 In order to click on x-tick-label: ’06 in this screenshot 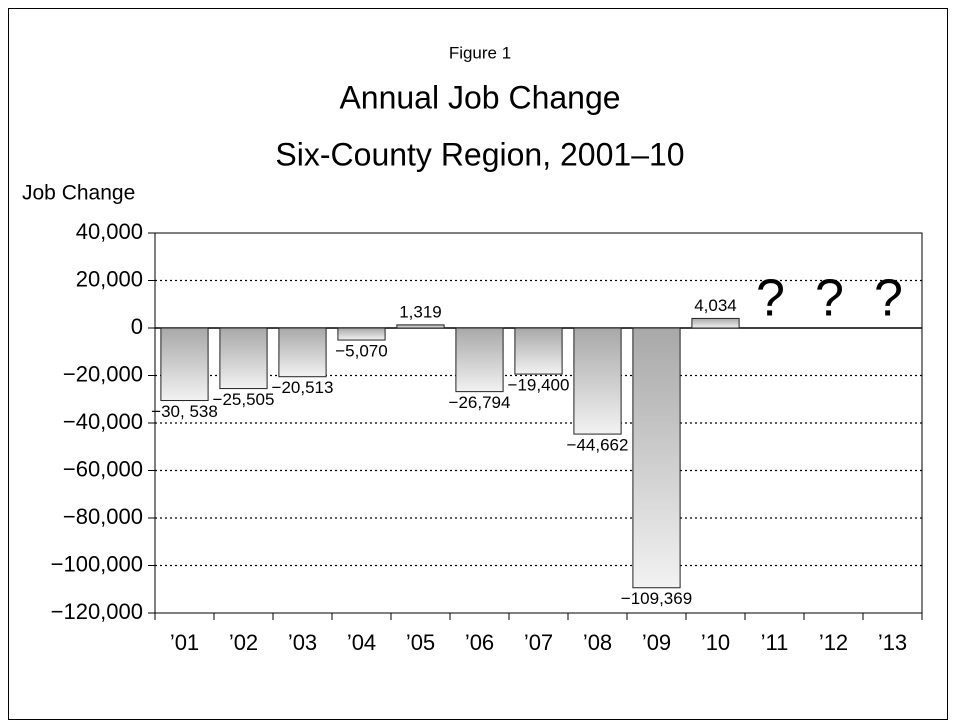, I will do `click(479, 642)`.